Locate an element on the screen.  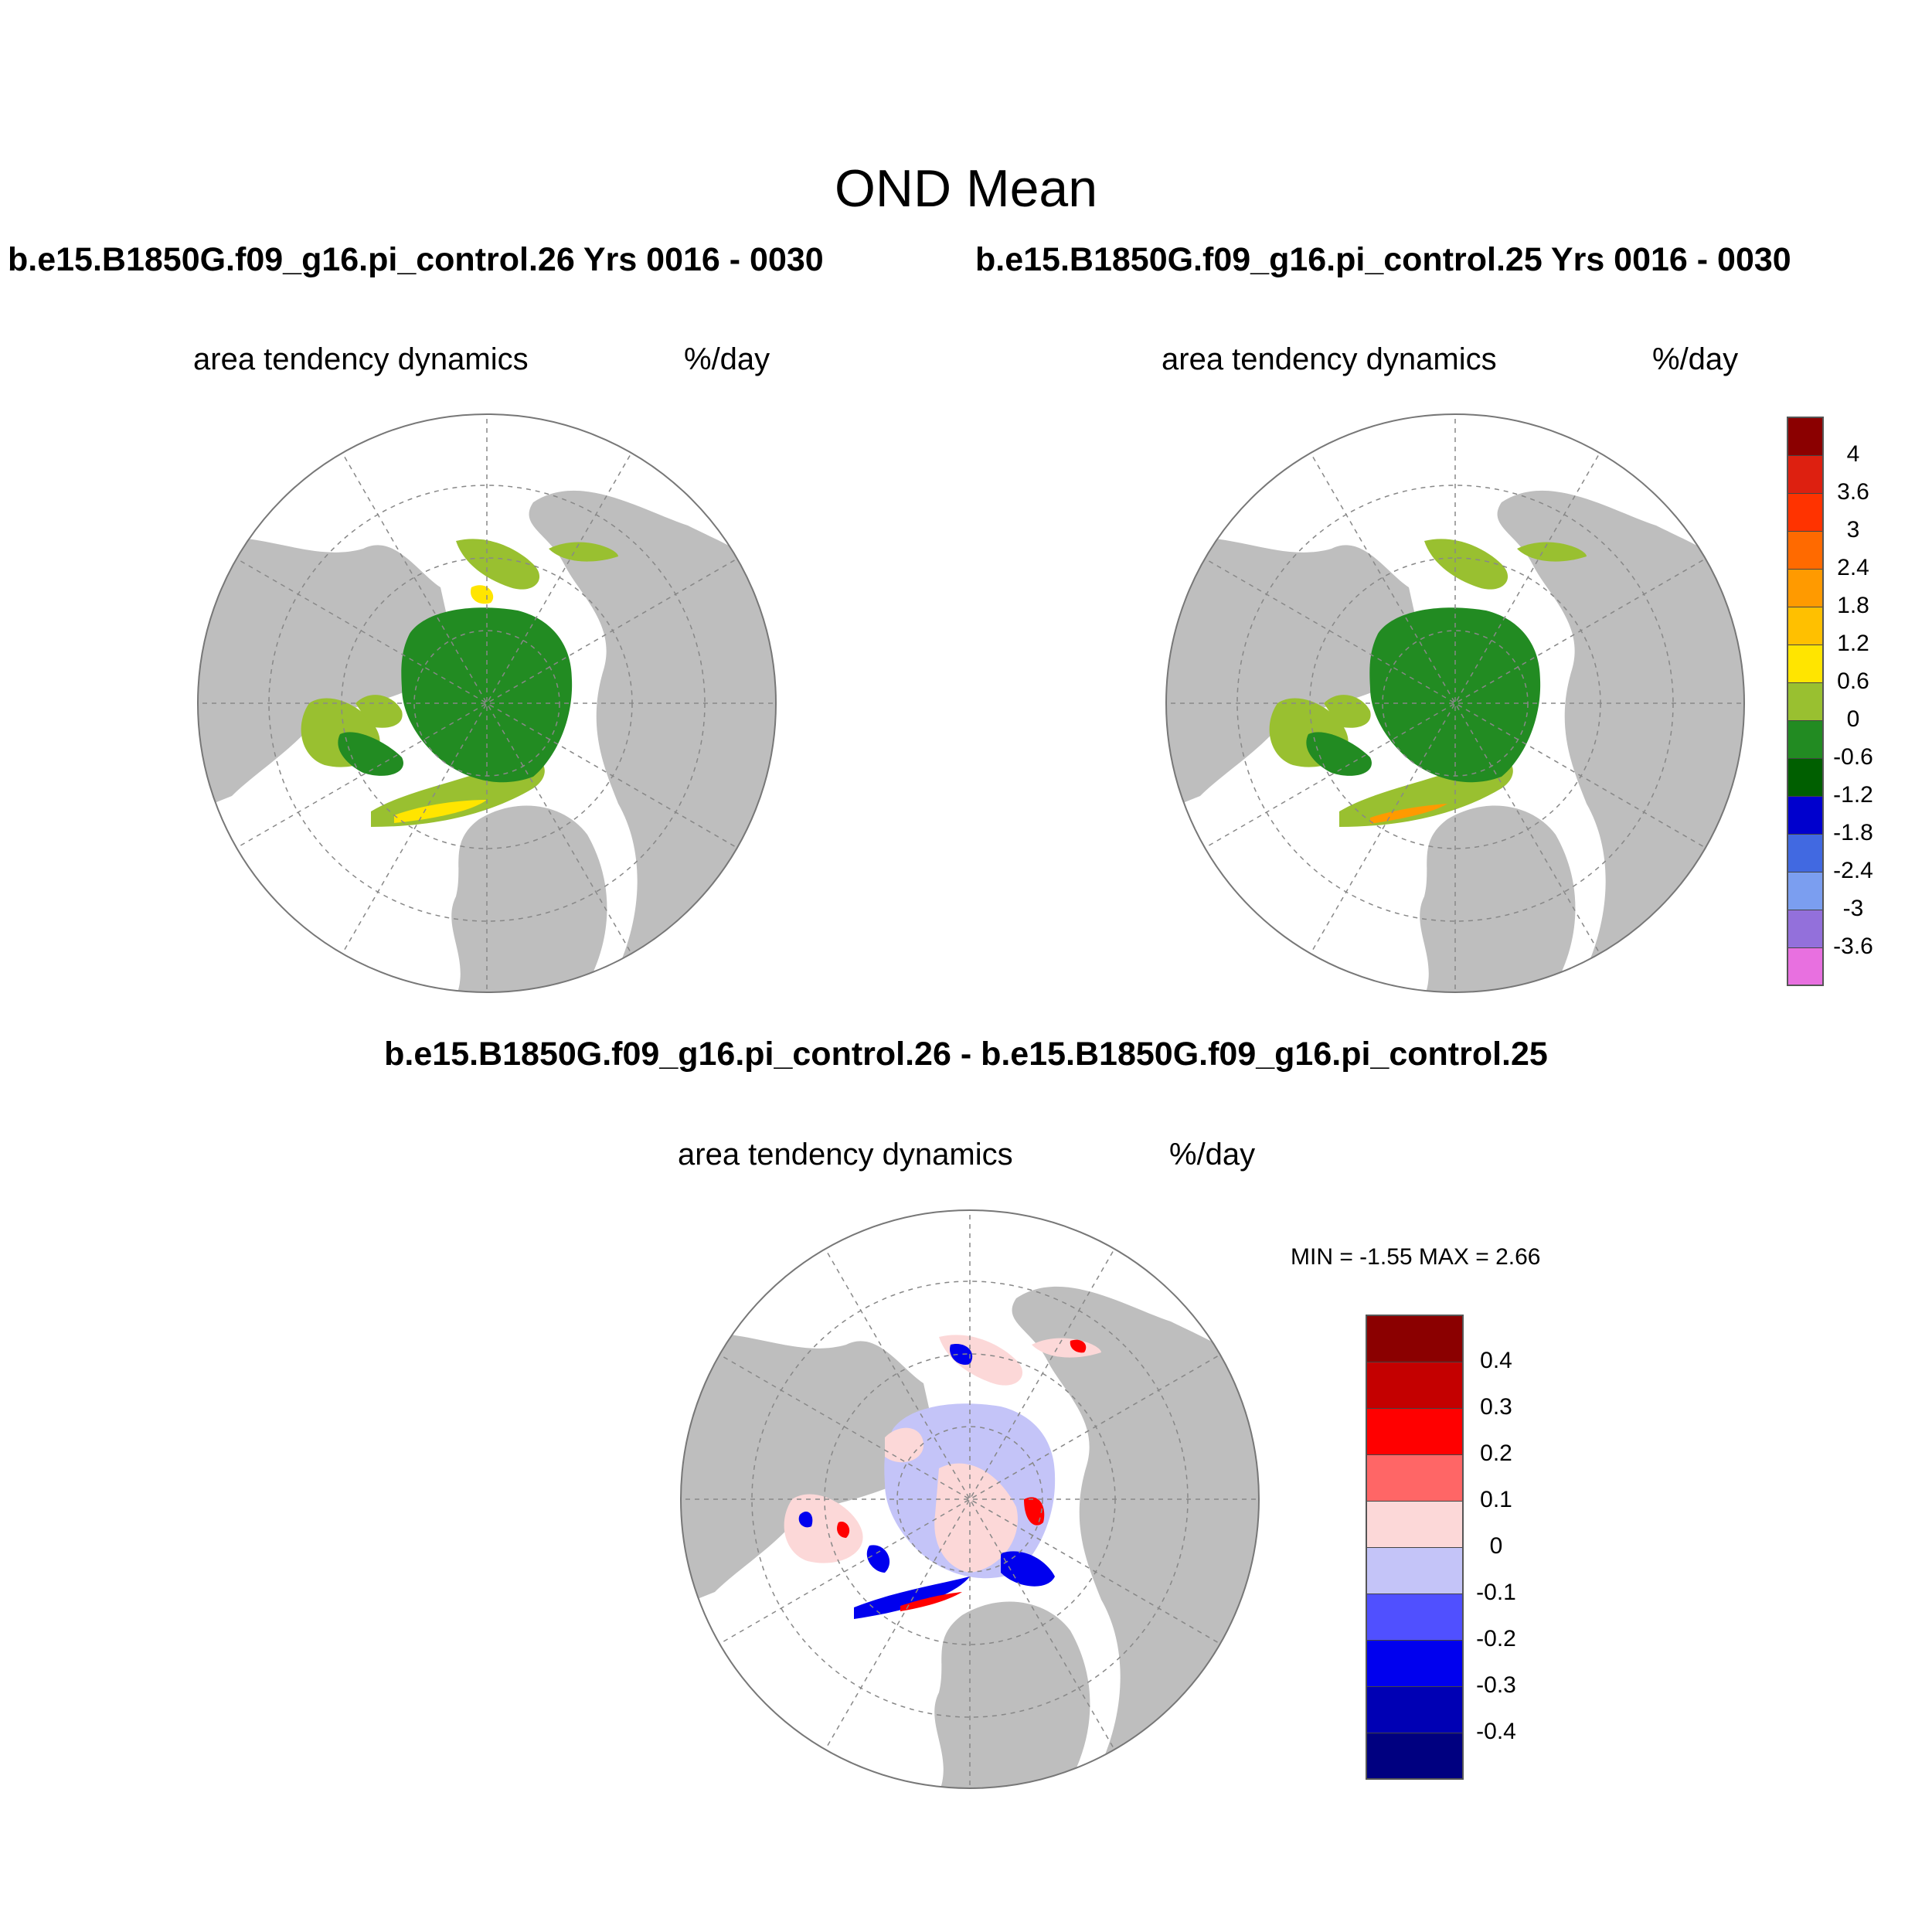
colorbar-tick-label: 3 is located at coordinates (1853, 530).